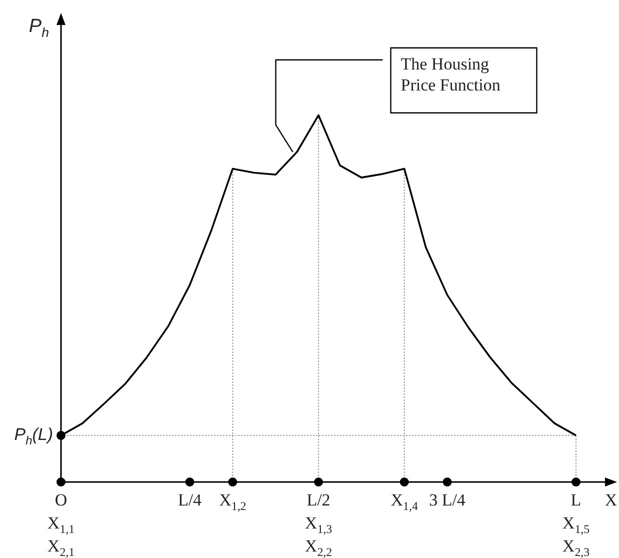 This screenshot has height=558, width=619. I want to click on x-tick-label: 3 L/4, so click(447, 500).